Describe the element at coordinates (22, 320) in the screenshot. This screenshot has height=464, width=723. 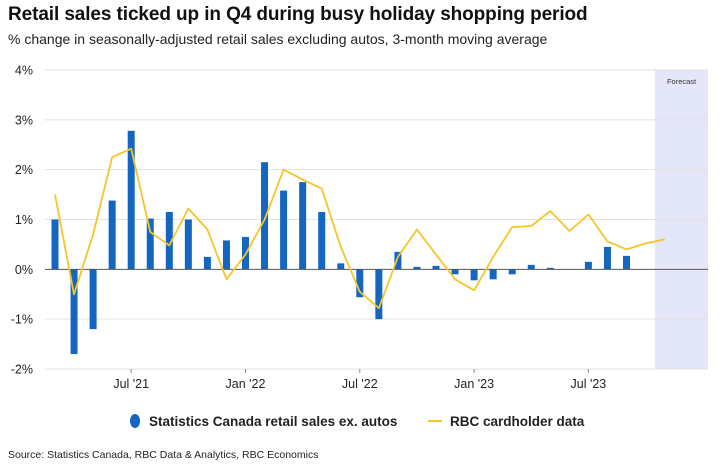
I see `y-tick-label: -1%` at that location.